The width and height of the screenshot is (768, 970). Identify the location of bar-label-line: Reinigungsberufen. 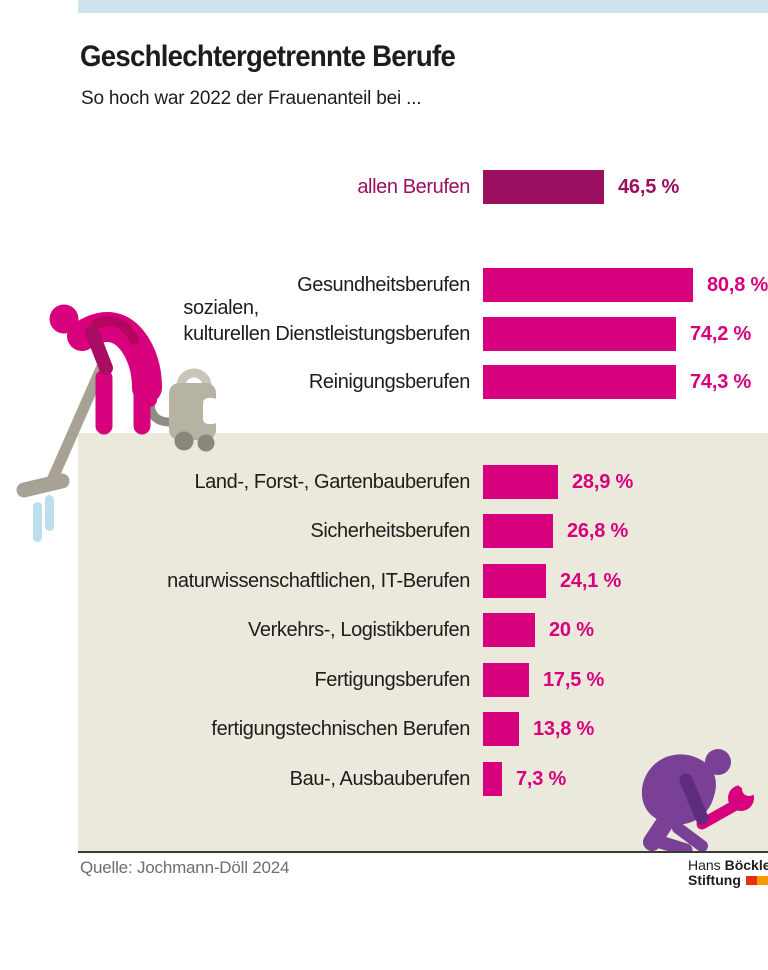
(389, 382).